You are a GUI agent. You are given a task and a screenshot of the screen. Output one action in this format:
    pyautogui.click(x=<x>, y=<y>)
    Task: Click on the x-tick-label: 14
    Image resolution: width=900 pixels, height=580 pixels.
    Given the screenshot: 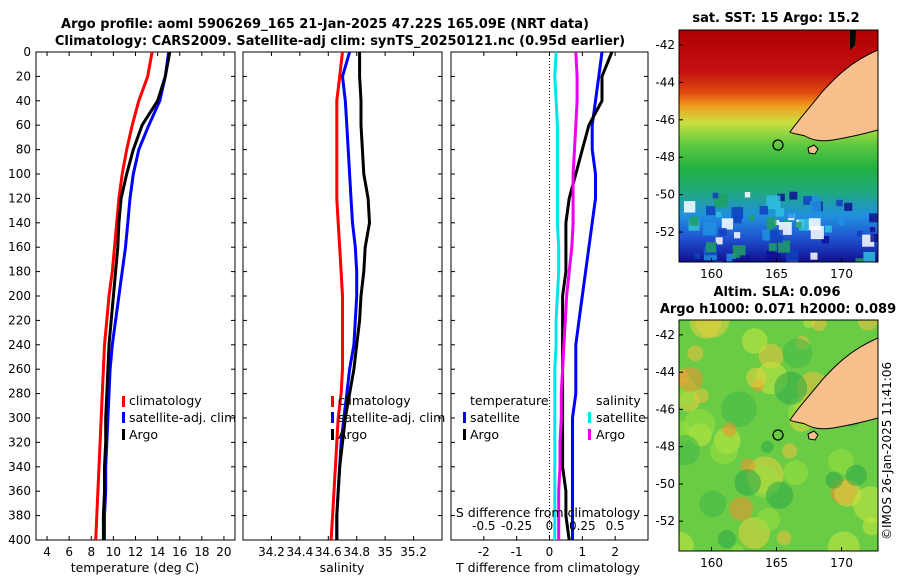 What is the action you would take?
    pyautogui.click(x=157, y=552)
    